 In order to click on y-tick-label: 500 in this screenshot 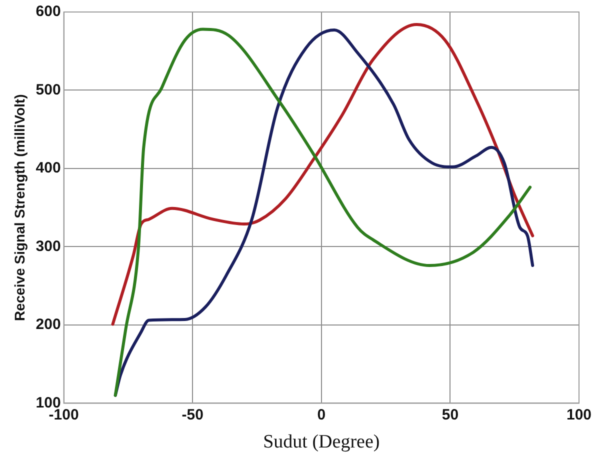, I will do `click(48, 89)`.